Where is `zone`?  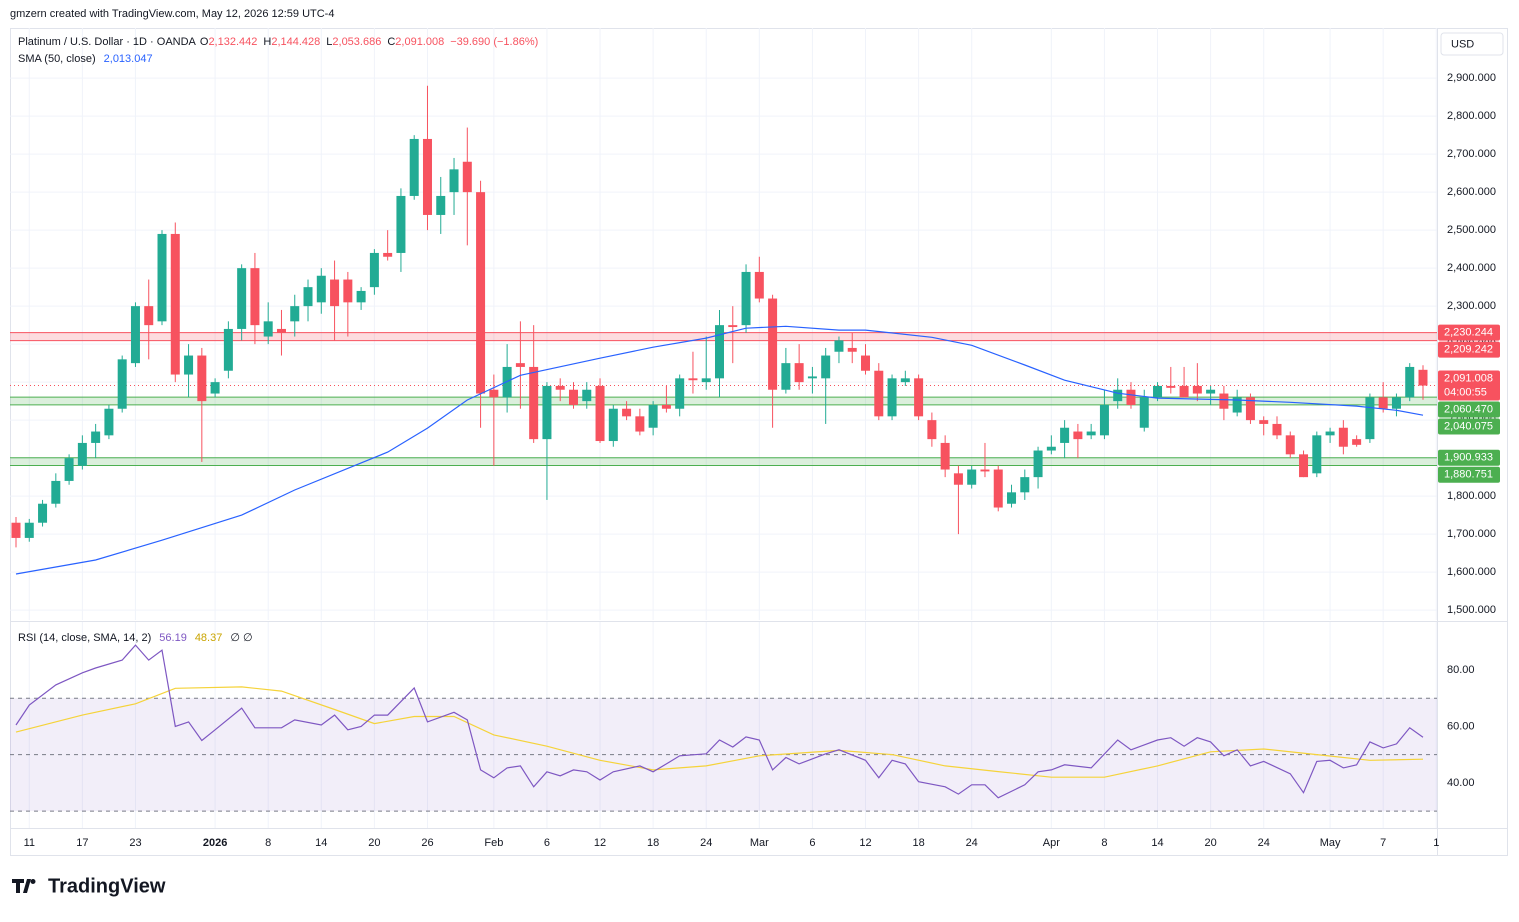 zone is located at coordinates (723, 401).